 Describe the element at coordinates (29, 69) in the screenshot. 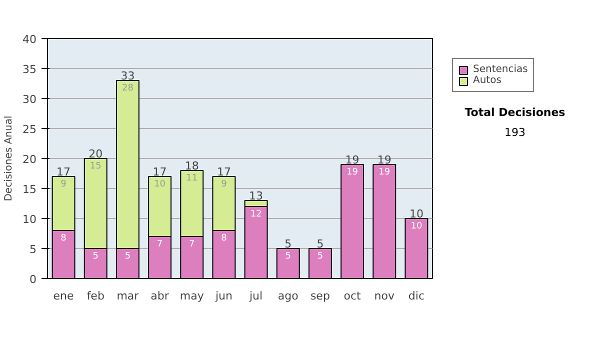

I see `y-tick-label: 35` at that location.